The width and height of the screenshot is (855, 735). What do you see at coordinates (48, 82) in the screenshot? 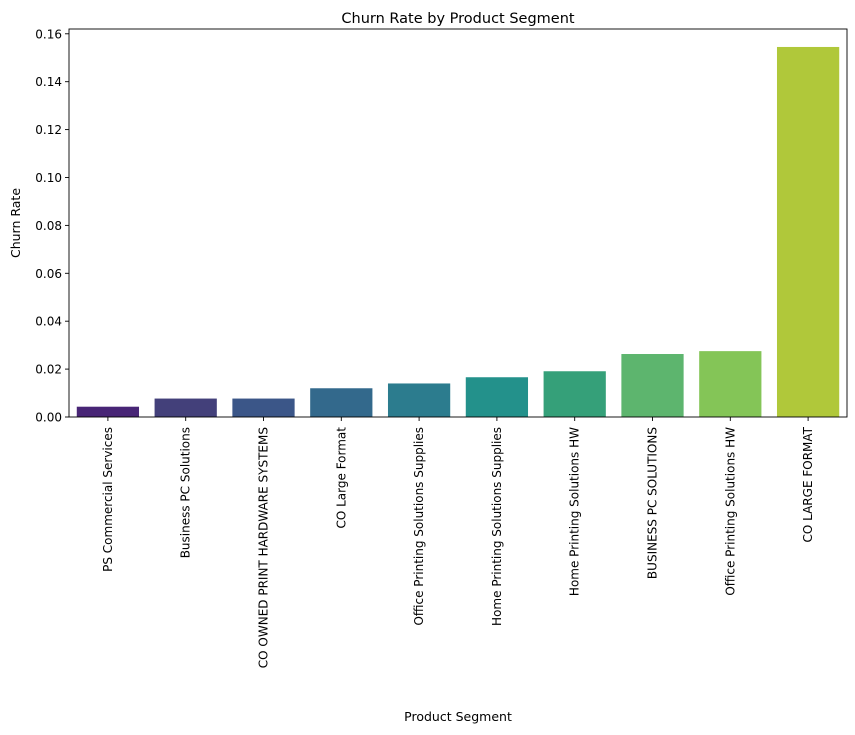
I see `y-tick-label: 0.14` at bounding box center [48, 82].